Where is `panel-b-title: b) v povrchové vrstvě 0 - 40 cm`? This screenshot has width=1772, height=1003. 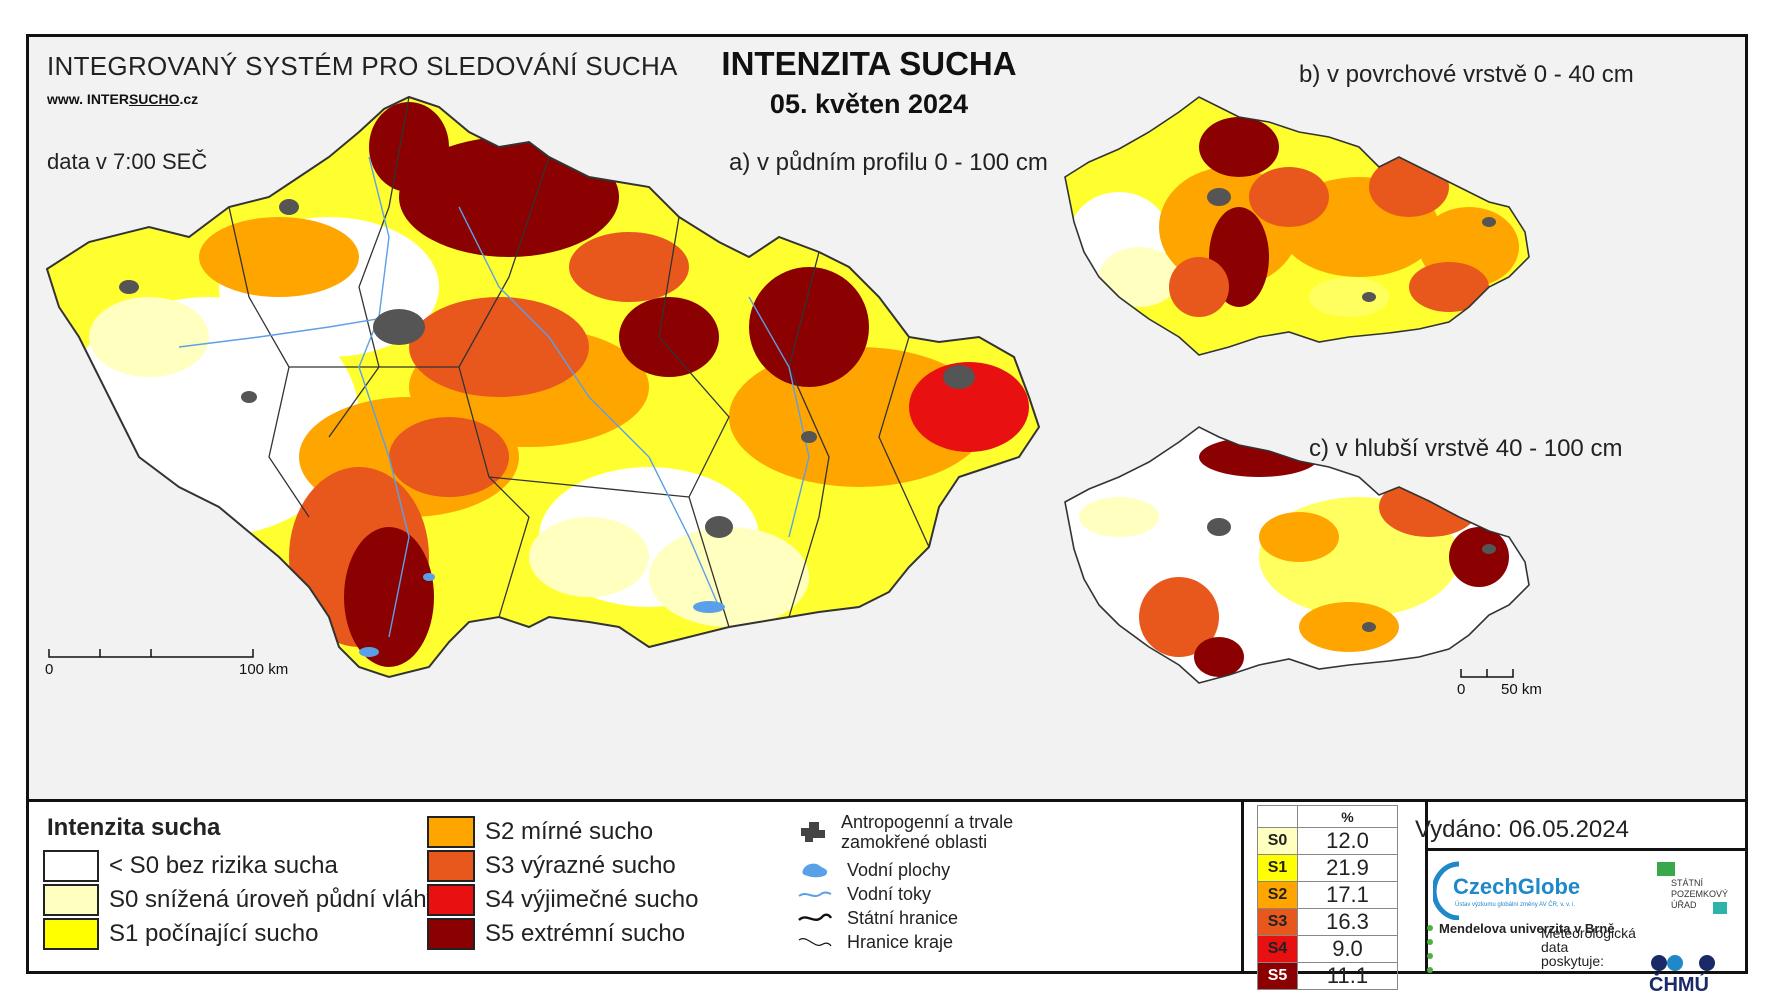
panel-b-title: b) v povrchové vrstvě 0 - 40 cm is located at coordinates (1466, 74).